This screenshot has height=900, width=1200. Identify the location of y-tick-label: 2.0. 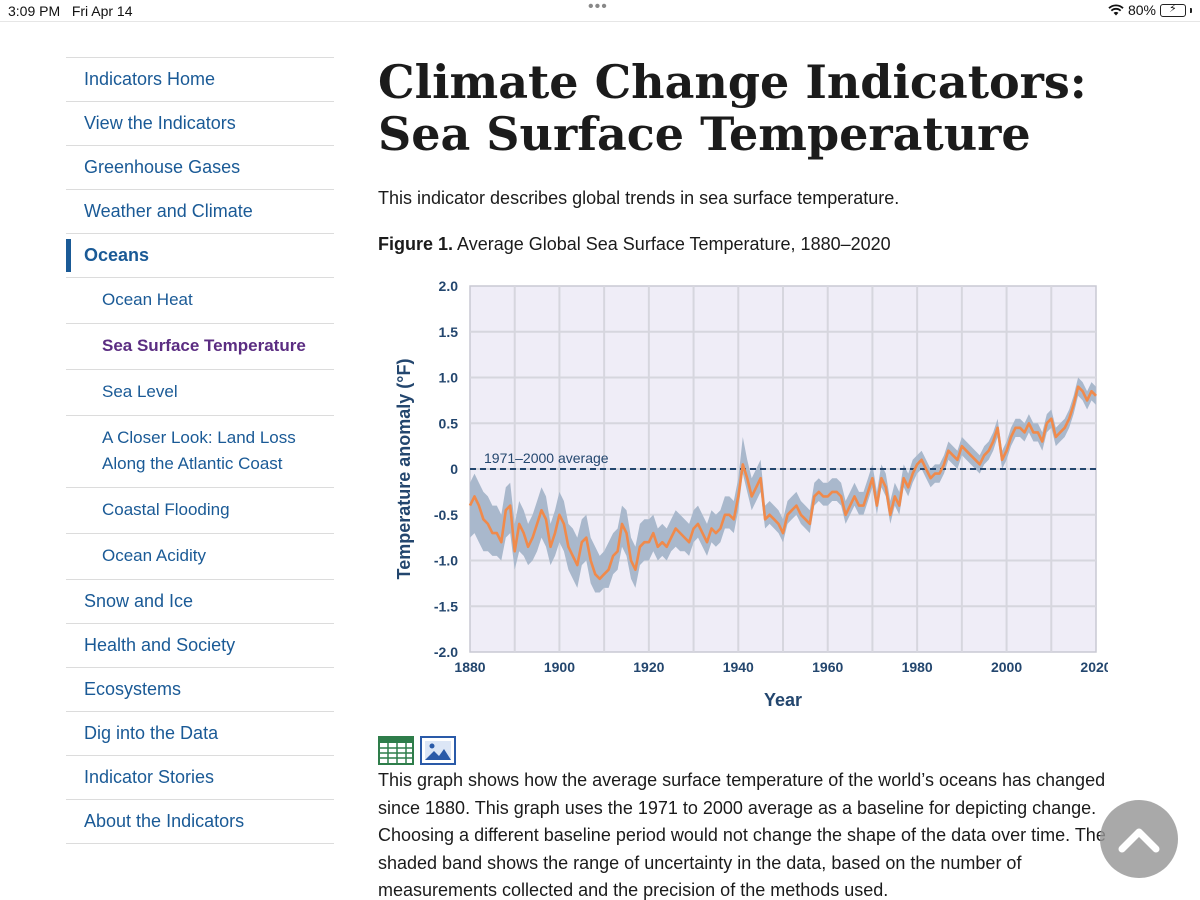
(449, 286).